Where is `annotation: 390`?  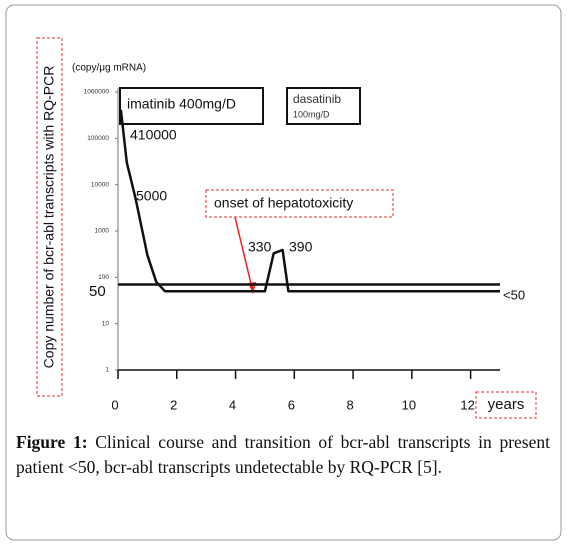
annotation: 390 is located at coordinates (301, 247).